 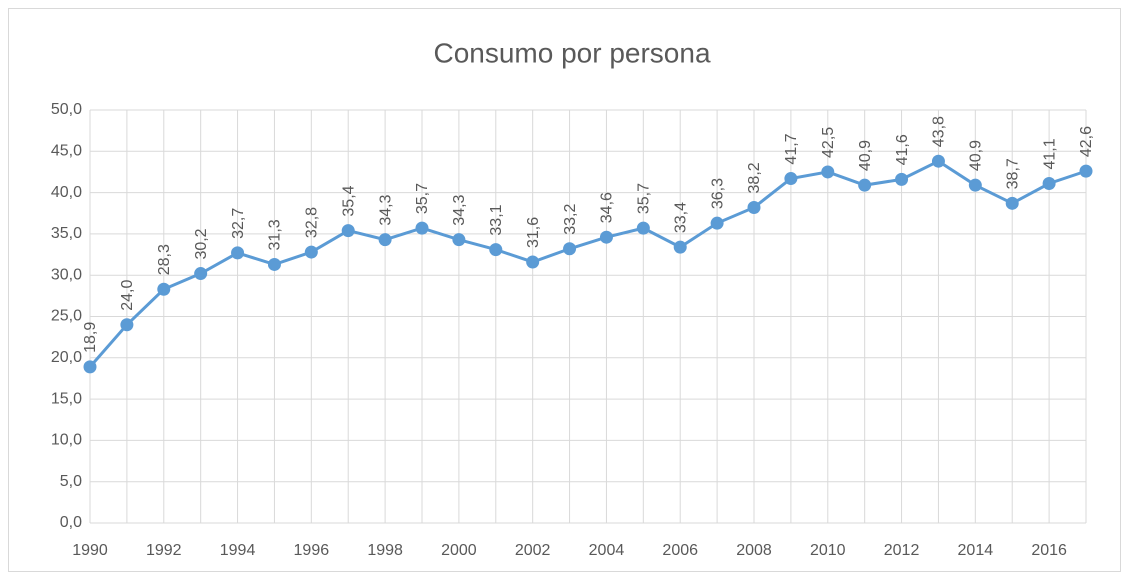 I want to click on y-tick-label: 5,0, so click(x=71, y=481).